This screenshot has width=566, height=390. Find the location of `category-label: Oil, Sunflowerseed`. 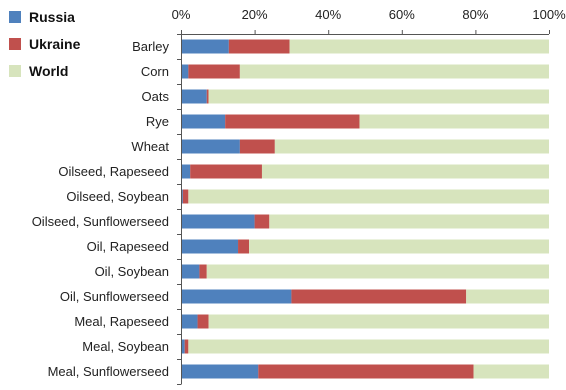

category-label: Oil, Sunflowerseed is located at coordinates (114, 296).